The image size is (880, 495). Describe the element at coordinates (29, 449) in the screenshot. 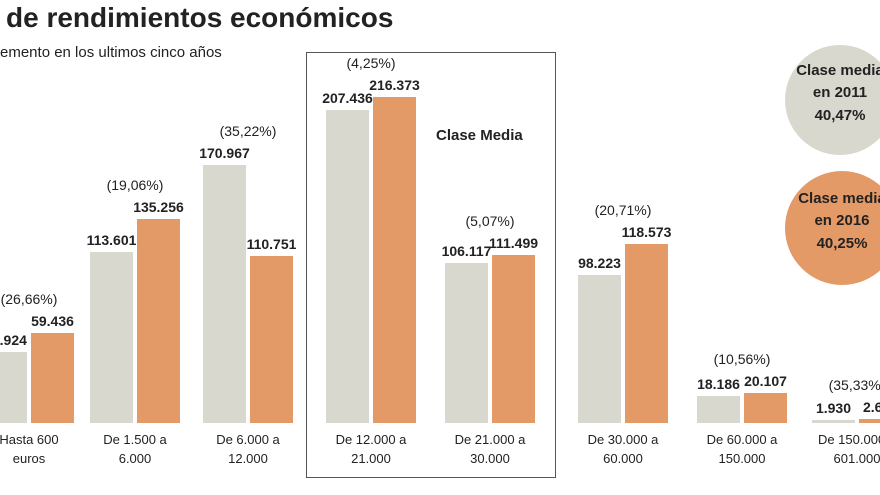

I see `x-tick-label: Hasta 600 euros` at that location.